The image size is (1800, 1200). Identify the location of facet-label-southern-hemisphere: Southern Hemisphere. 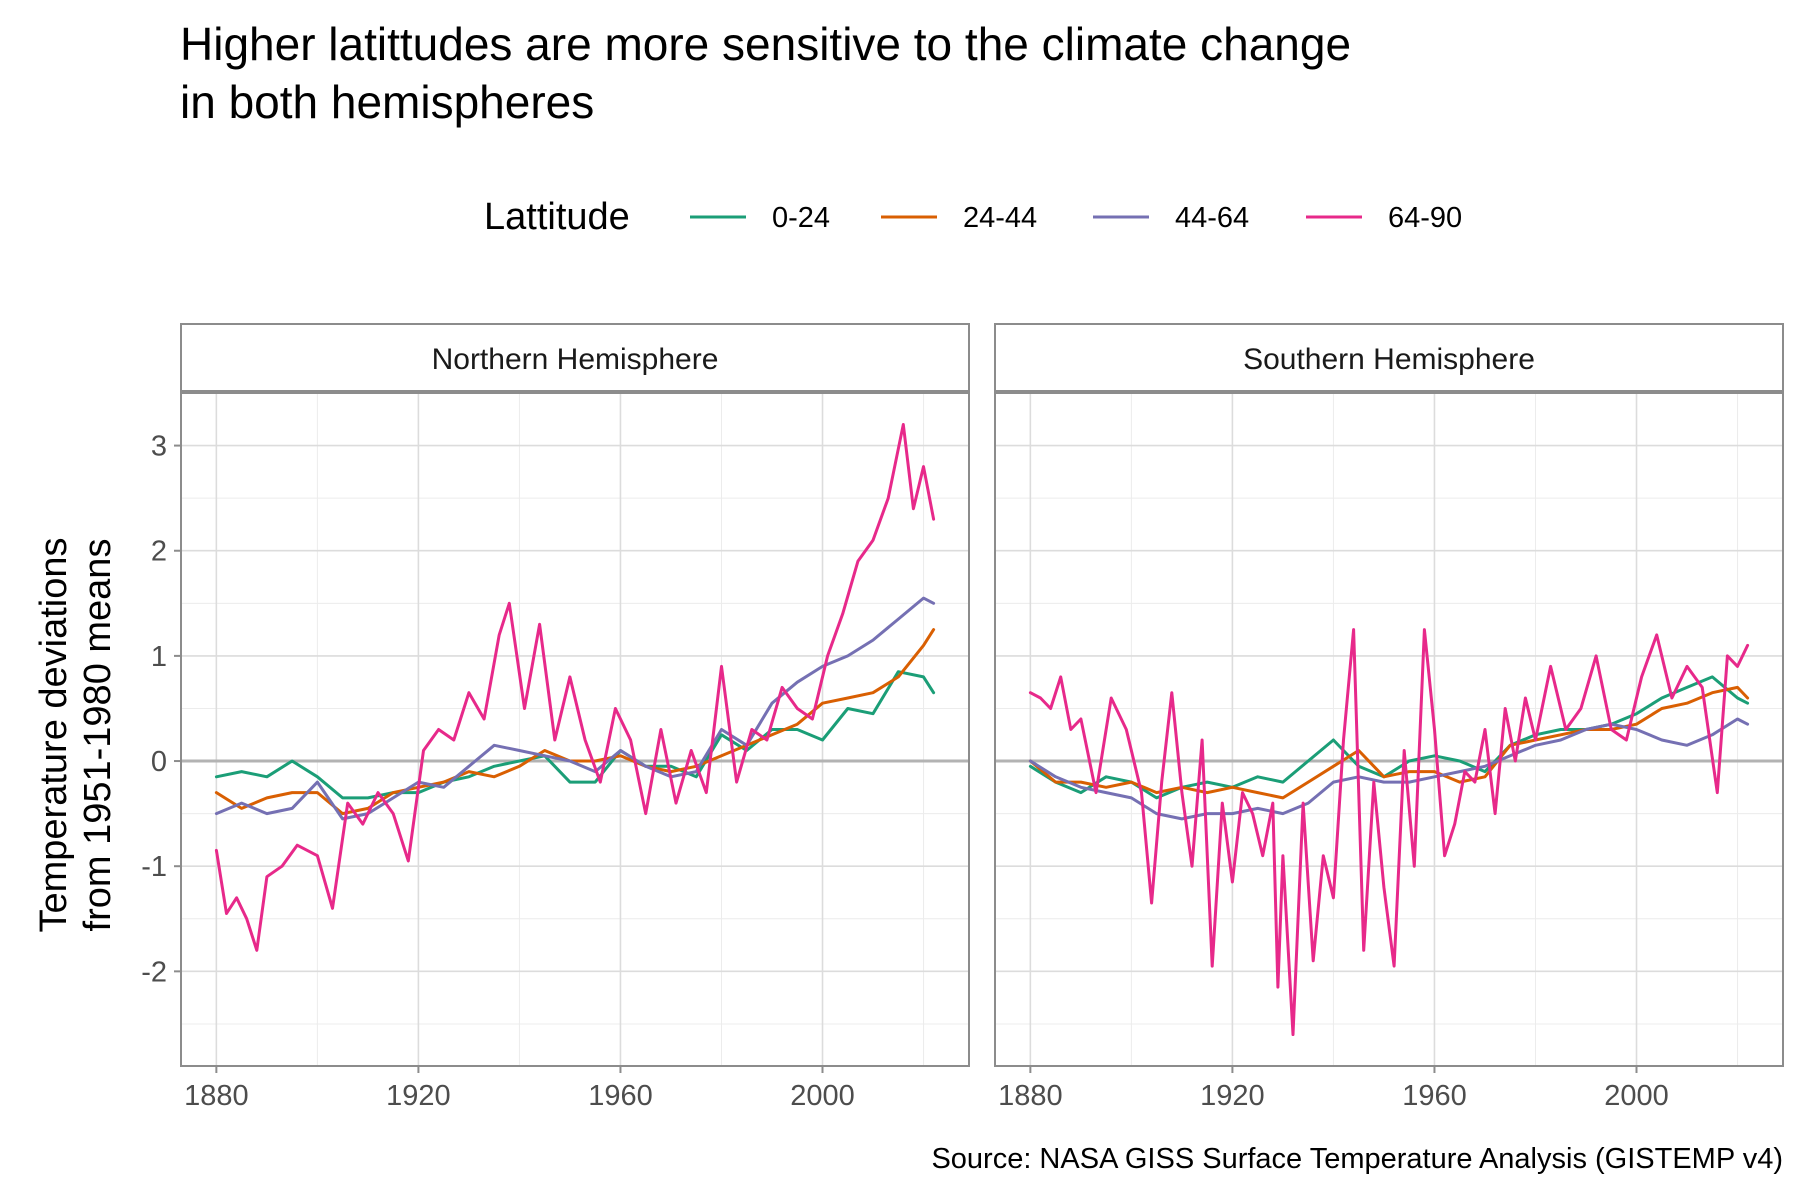
(1389, 359).